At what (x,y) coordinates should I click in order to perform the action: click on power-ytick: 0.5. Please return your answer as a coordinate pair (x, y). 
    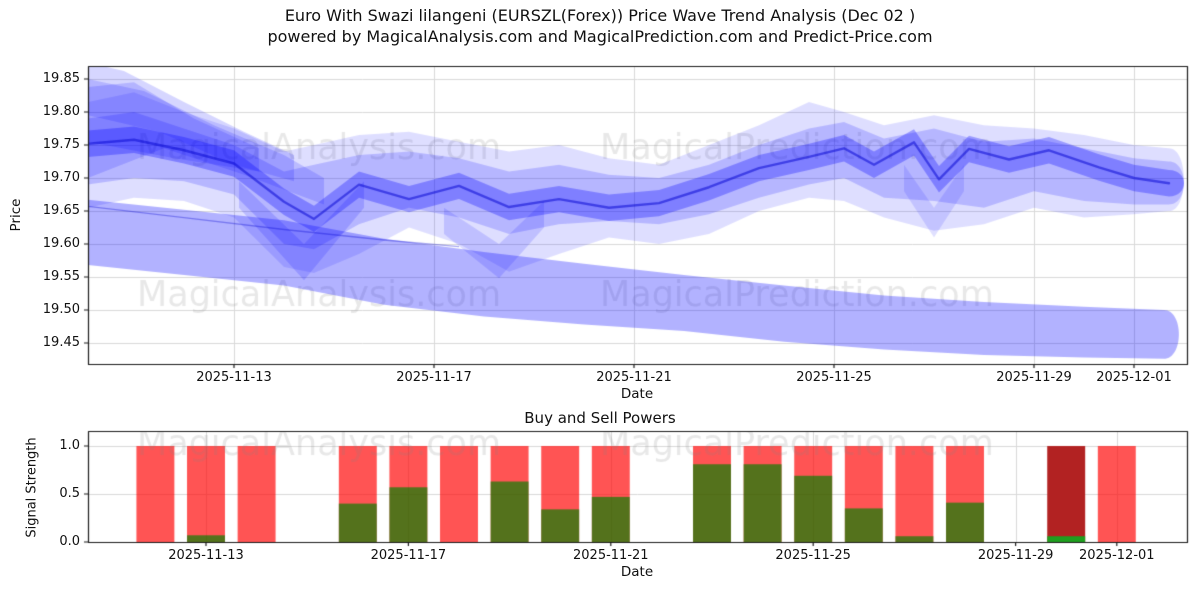
    Looking at the image, I should click on (69, 493).